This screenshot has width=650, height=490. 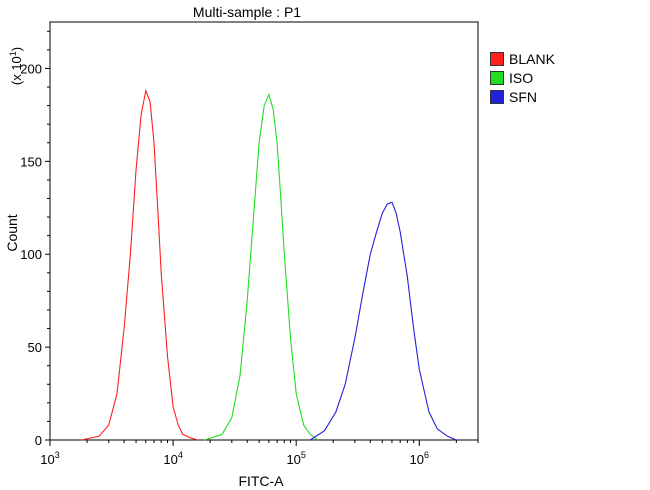 I want to click on legend-item-iso: ISO, so click(x=522, y=78).